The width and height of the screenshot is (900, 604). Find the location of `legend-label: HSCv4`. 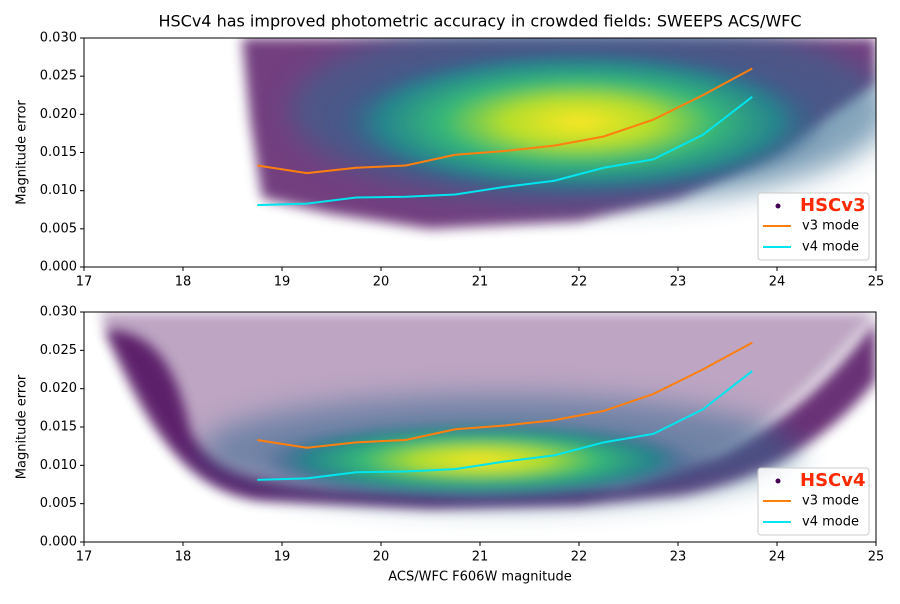

legend-label: HSCv4 is located at coordinates (833, 480).